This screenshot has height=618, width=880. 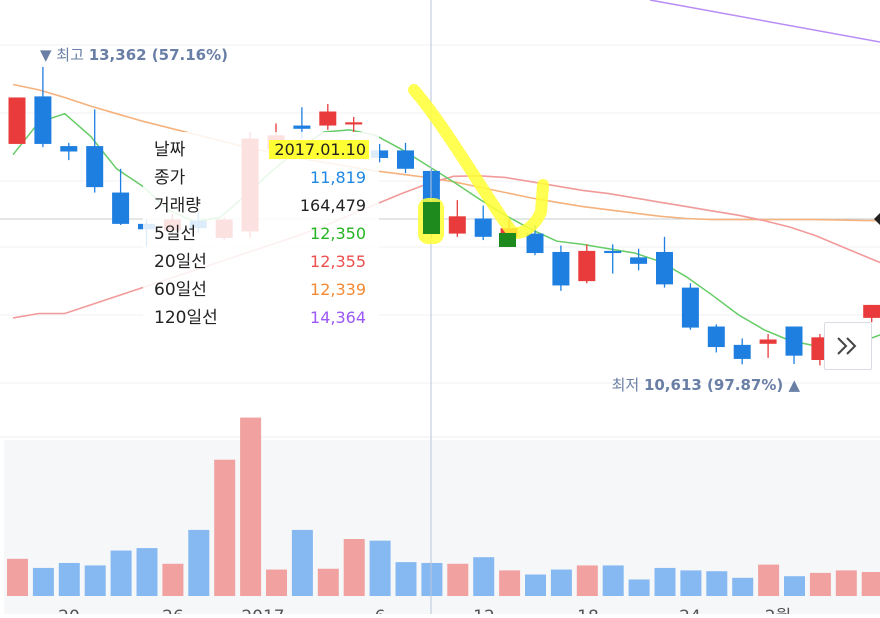 I want to click on ma120-line, so click(x=765, y=21).